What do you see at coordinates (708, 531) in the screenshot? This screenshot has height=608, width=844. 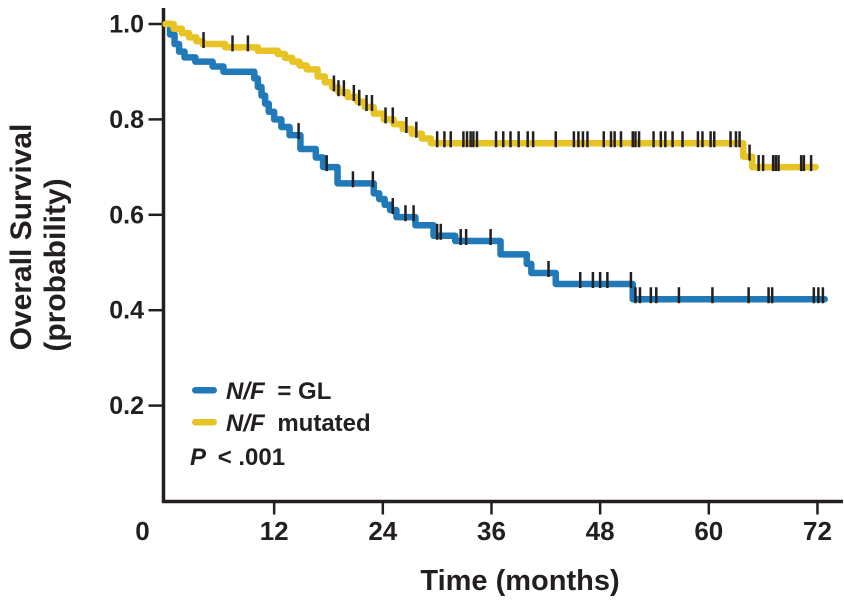 I see `x-tick-label: 60` at bounding box center [708, 531].